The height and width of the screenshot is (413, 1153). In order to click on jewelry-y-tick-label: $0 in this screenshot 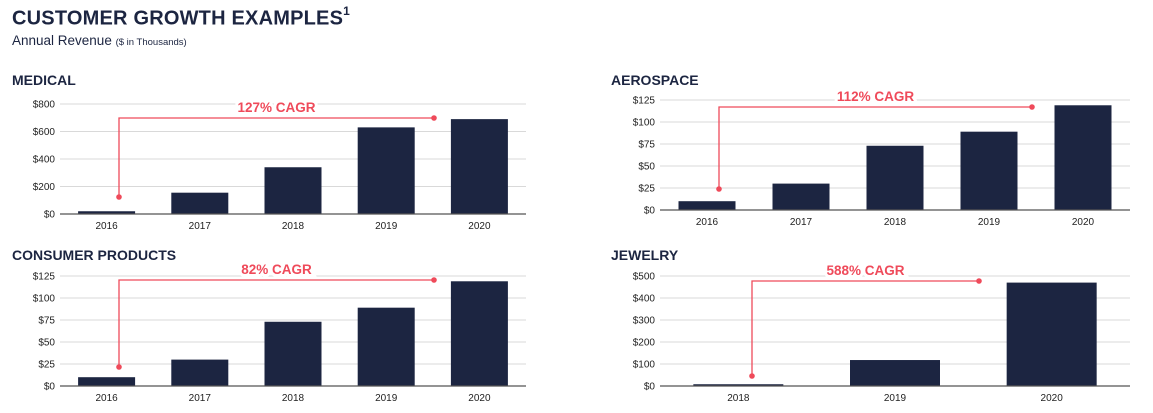, I will do `click(650, 387)`.